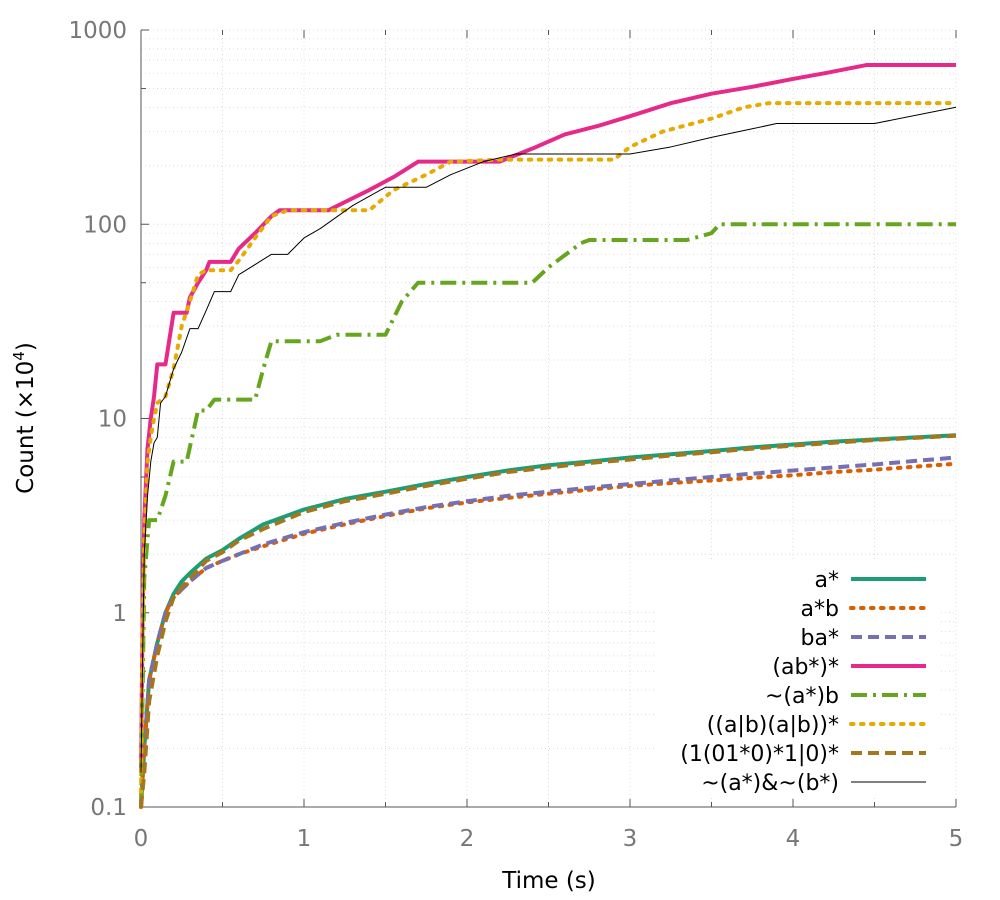 Image resolution: width=1000 pixels, height=900 pixels. I want to click on legend-background, so click(797, 678).